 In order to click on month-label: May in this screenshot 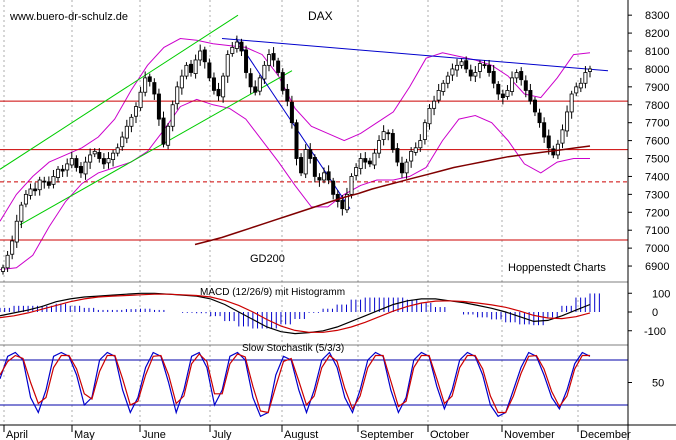, I will do `click(84, 434)`.